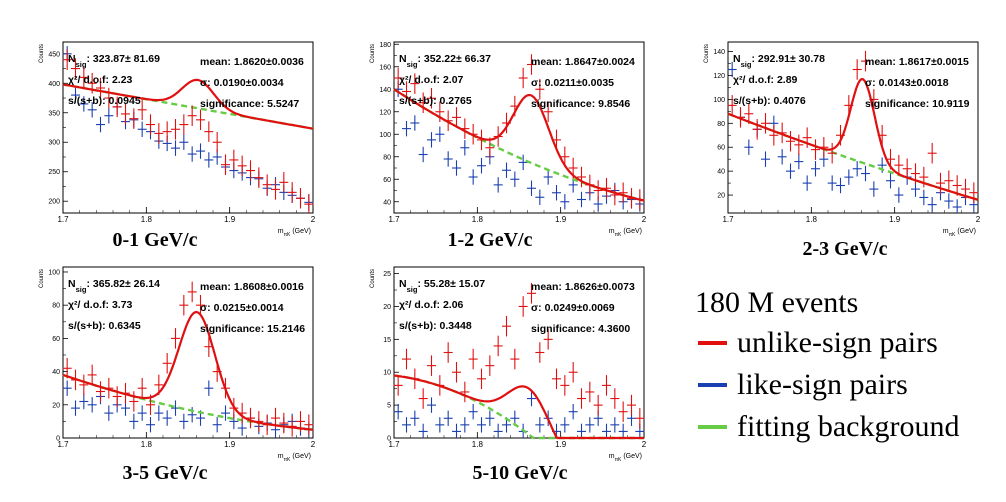 This screenshot has height=502, width=1006. What do you see at coordinates (54, 202) in the screenshot?
I see `y-tick-label: 200` at bounding box center [54, 202].